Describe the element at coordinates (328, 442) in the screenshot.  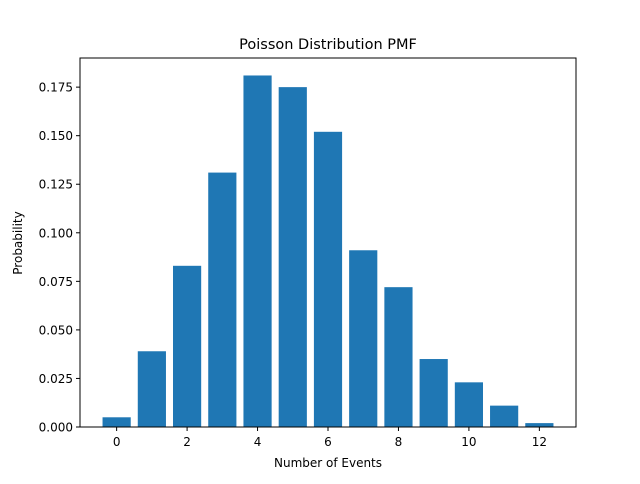
I see `x-tick-label: 6` at that location.